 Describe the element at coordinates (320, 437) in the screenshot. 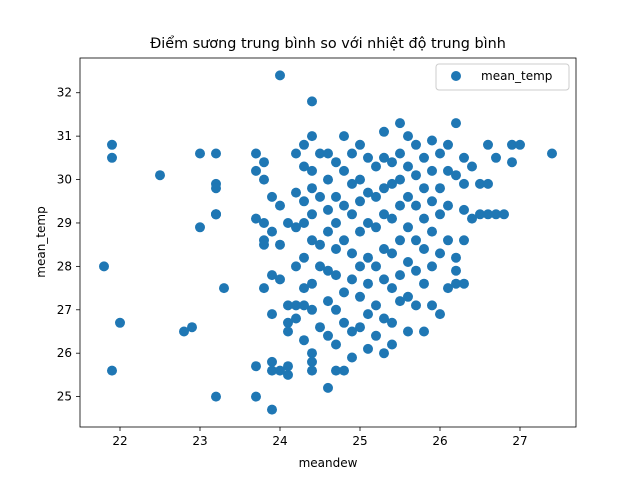

I see `x-axis-ticks: 22 23 24 25 26 27` at that location.